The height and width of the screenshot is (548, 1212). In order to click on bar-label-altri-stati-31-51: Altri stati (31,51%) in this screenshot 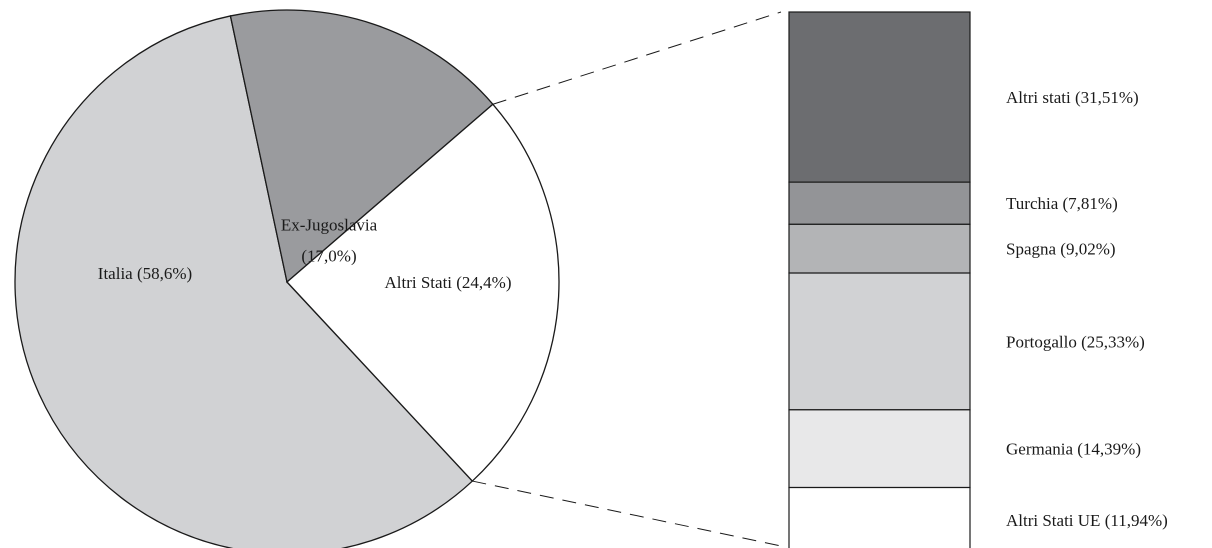, I will do `click(1072, 97)`.